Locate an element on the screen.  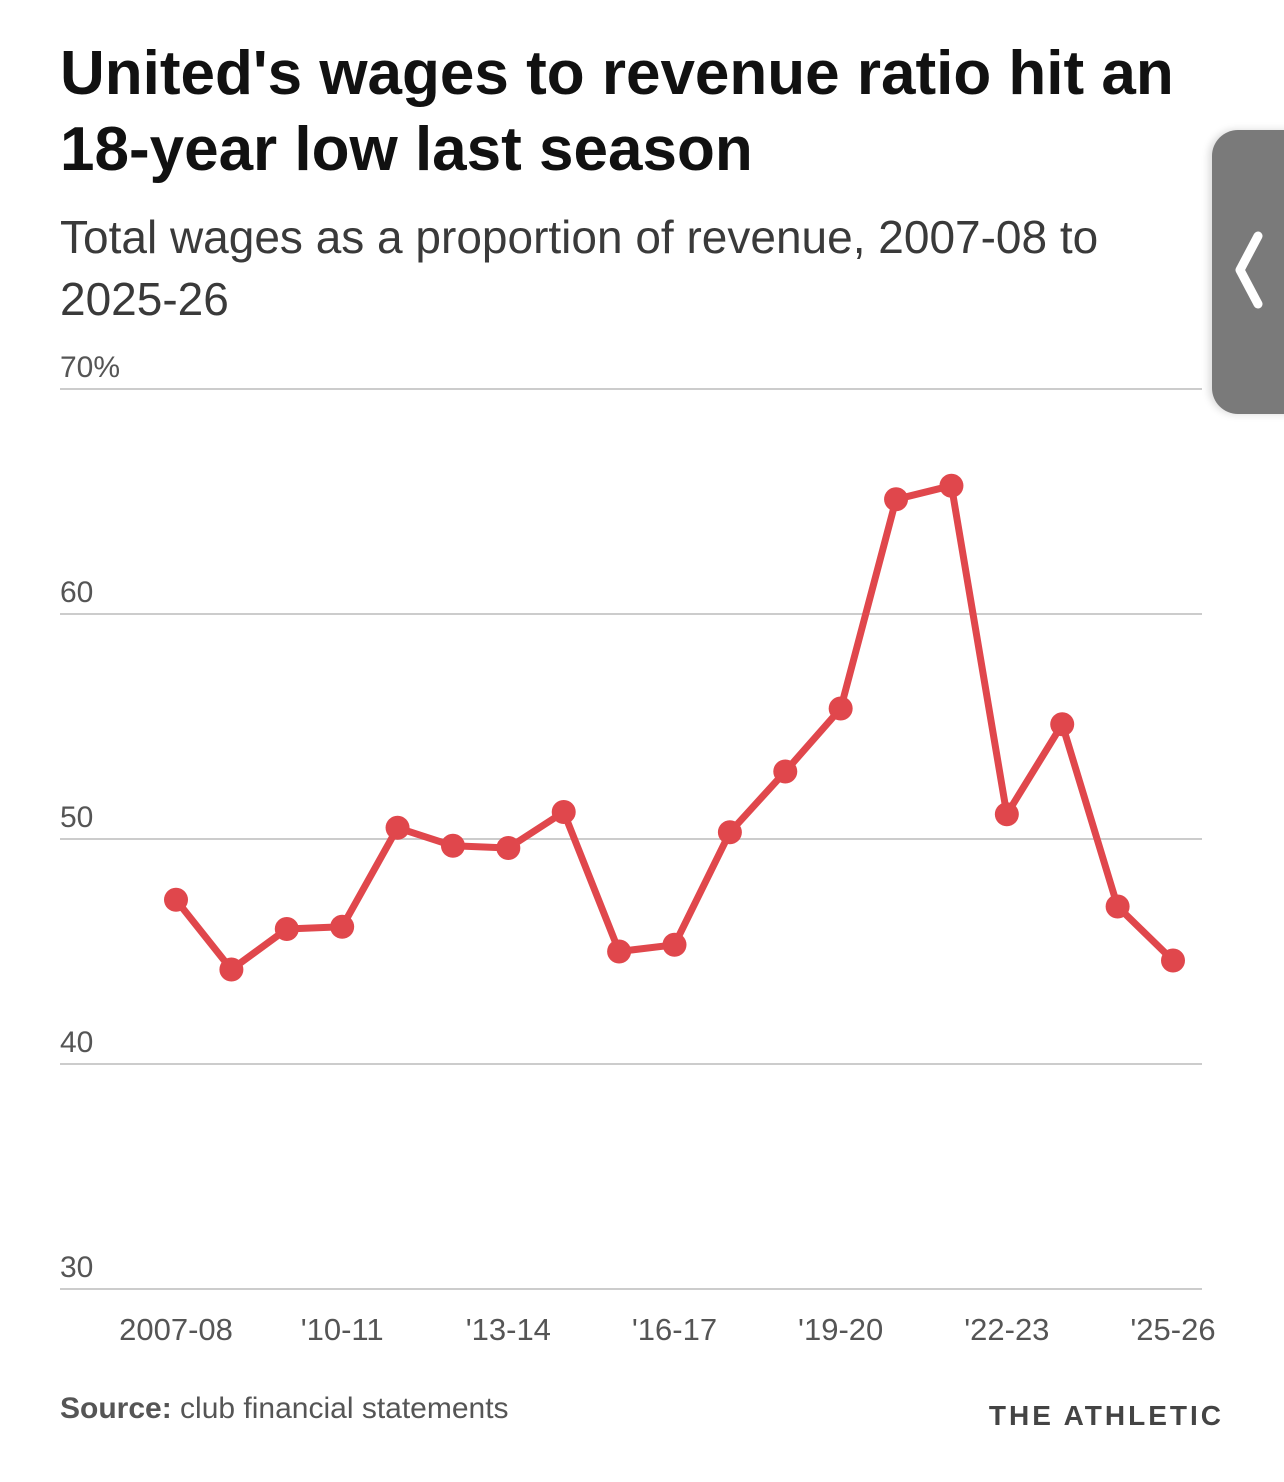
x-tick-label: '16-17 is located at coordinates (674, 1329).